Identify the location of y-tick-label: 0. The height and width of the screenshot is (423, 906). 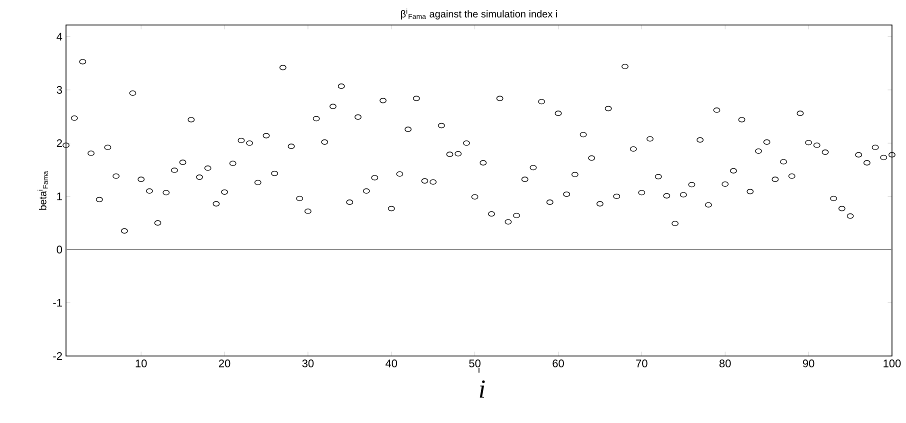
(59, 250).